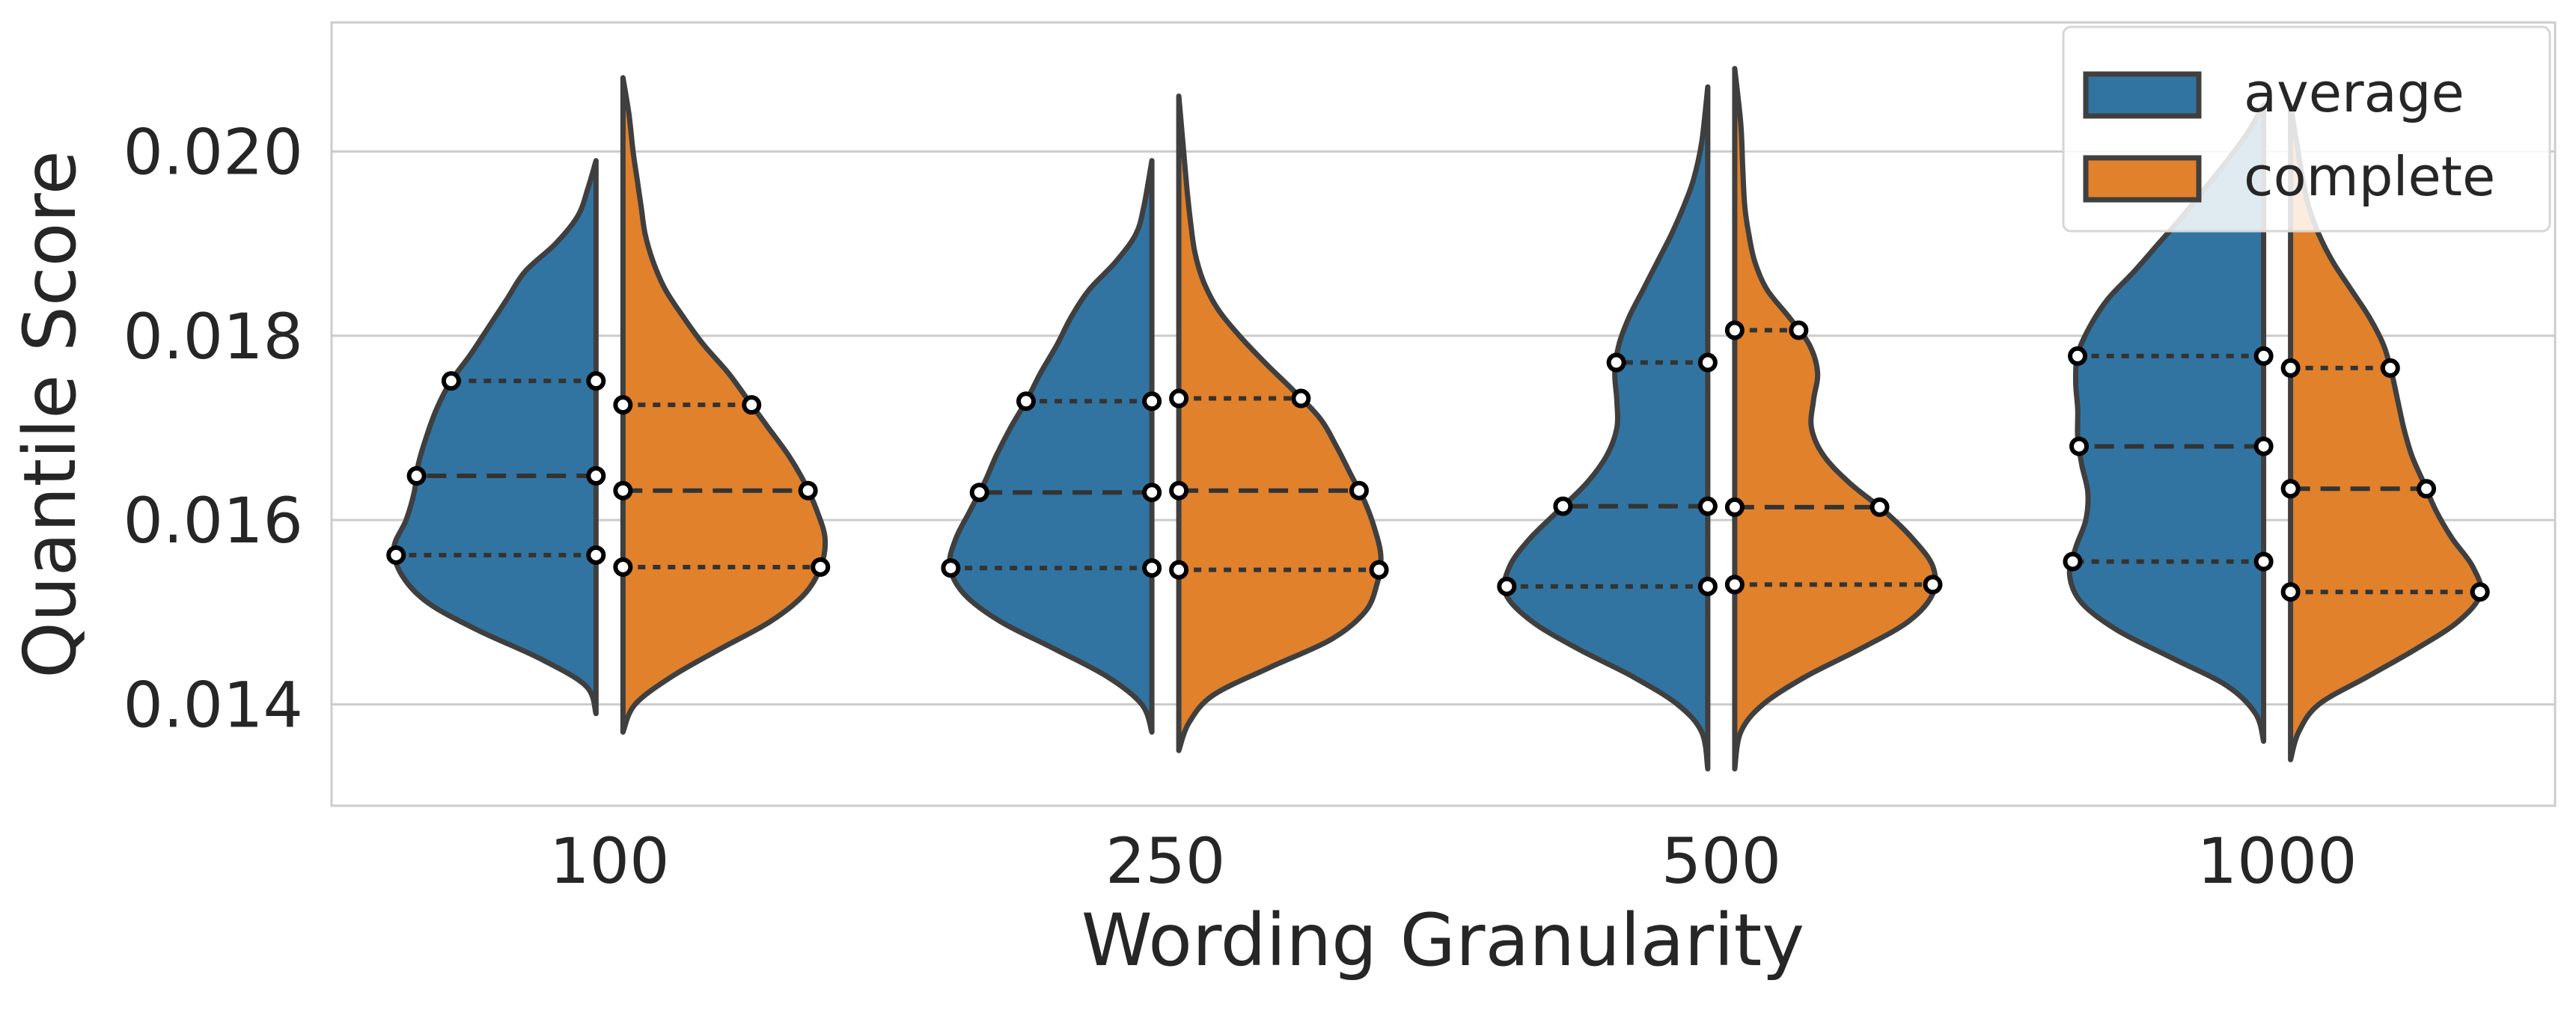 The width and height of the screenshot is (2576, 1010). Describe the element at coordinates (1442, 940) in the screenshot. I see `x-axis-label: Wording Granularity` at that location.